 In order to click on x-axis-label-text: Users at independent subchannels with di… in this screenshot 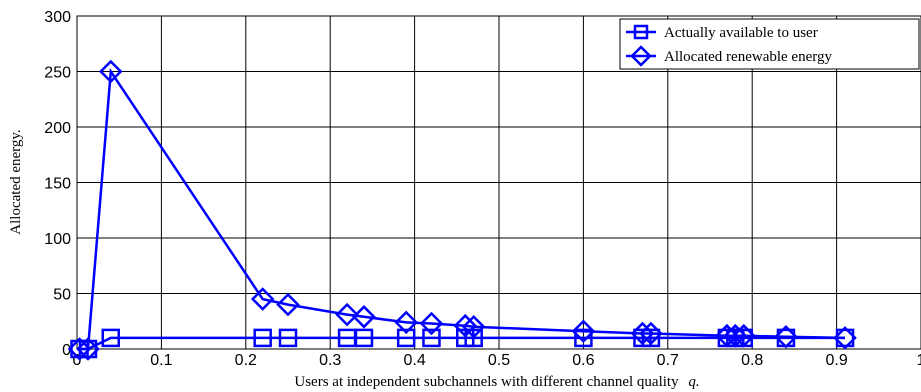, I will do `click(486, 382)`.